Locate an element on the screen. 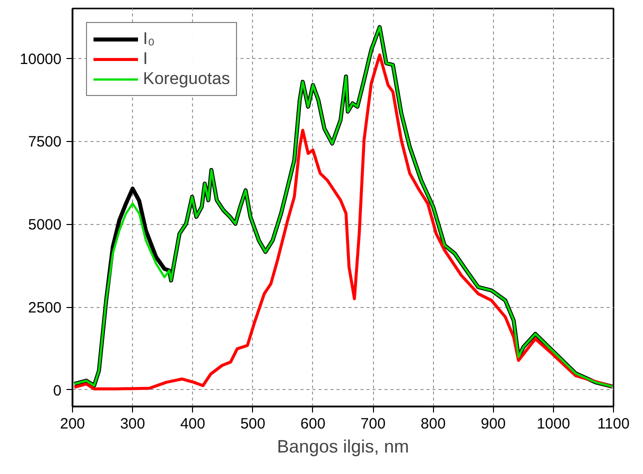 The width and height of the screenshot is (643, 474). y-tick-label: 5000 is located at coordinates (45, 225).